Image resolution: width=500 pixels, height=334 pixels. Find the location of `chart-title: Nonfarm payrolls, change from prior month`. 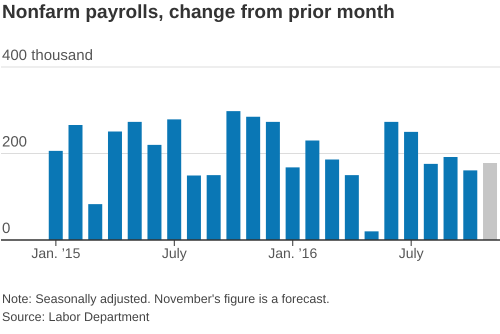

chart-title: Nonfarm payrolls, change from prior month is located at coordinates (198, 13).